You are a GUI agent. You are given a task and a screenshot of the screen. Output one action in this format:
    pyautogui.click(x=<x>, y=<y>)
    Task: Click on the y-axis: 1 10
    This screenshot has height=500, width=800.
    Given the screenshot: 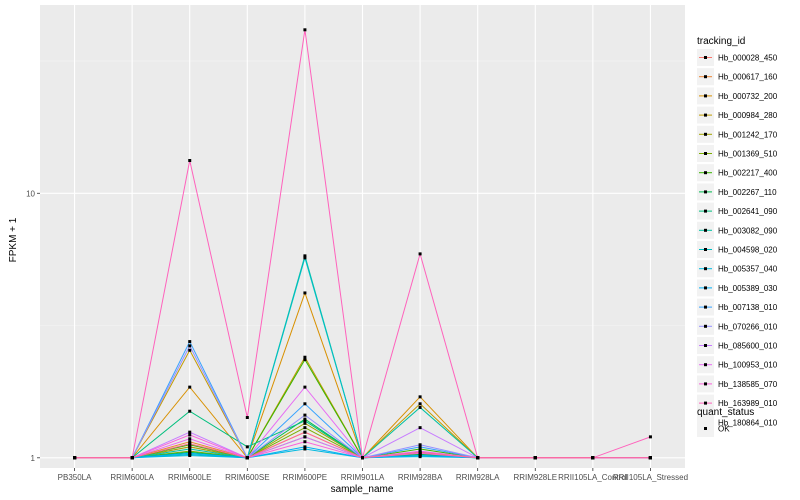 What is the action you would take?
    pyautogui.click(x=33, y=326)
    